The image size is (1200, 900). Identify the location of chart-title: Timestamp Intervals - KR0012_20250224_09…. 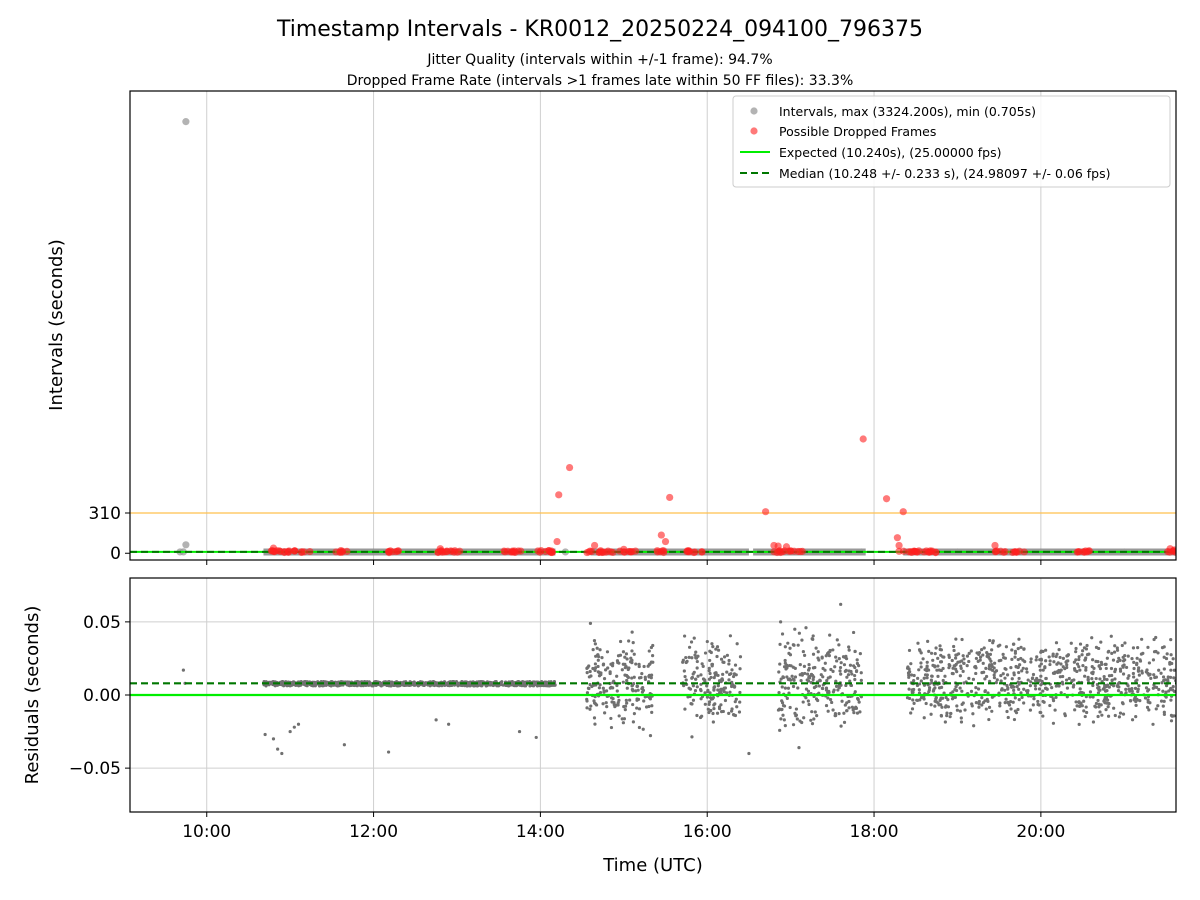
(599, 29).